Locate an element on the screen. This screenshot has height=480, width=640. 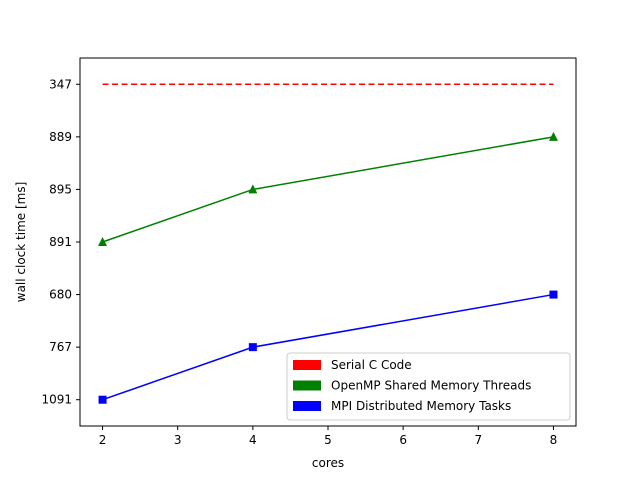
x-tick-label: 6 is located at coordinates (403, 440).